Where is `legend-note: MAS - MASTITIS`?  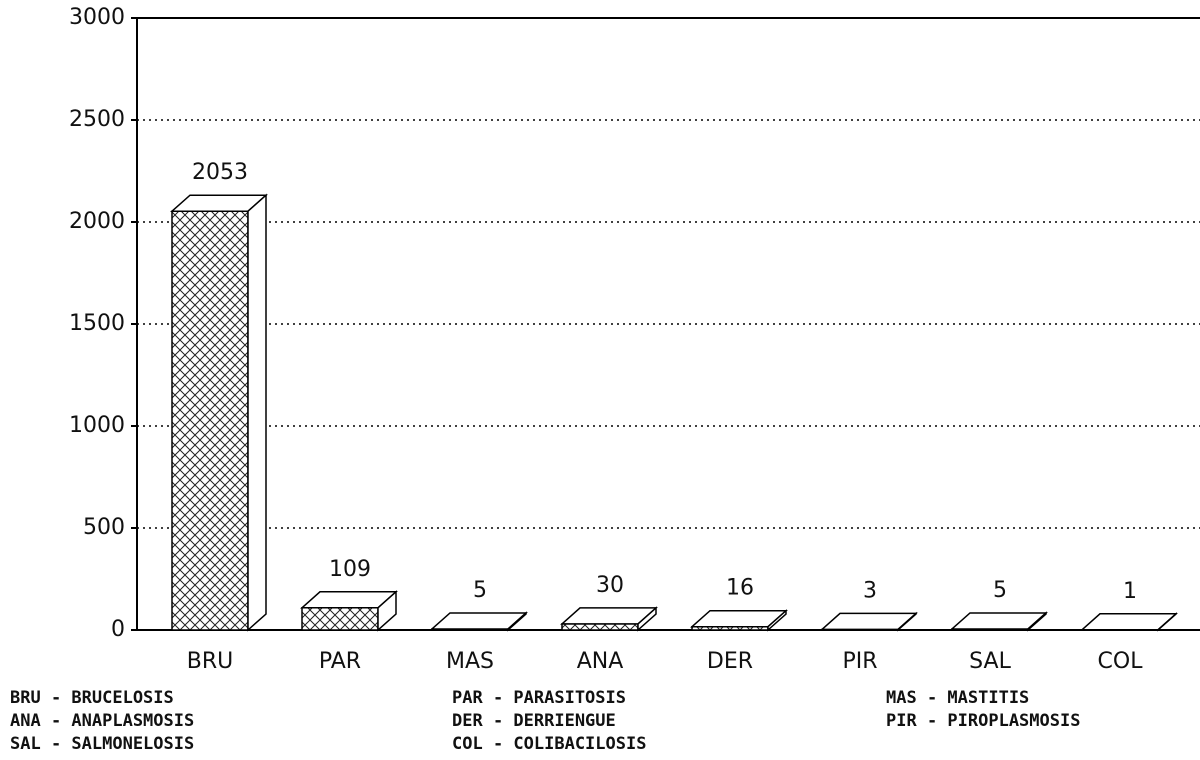
legend-note: MAS - MASTITIS is located at coordinates (957, 698).